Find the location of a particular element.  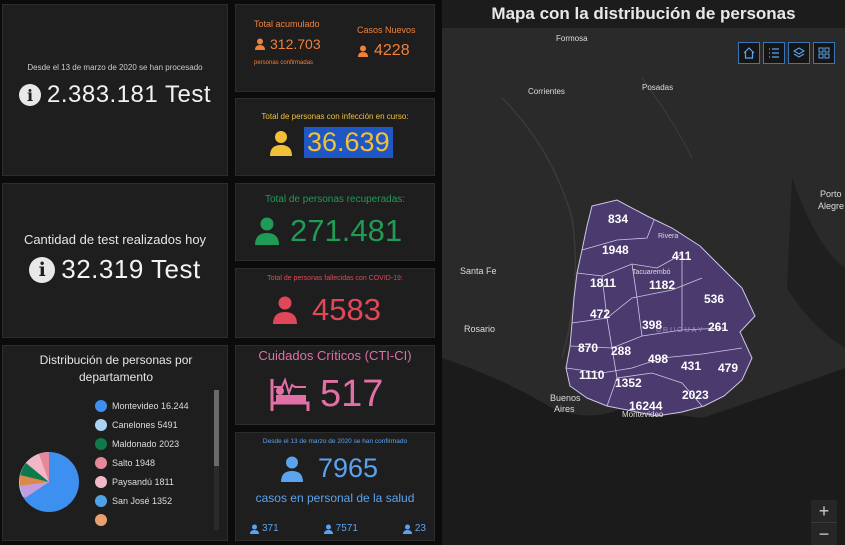

legend-item: Maldonado 2023 is located at coordinates (142, 444).